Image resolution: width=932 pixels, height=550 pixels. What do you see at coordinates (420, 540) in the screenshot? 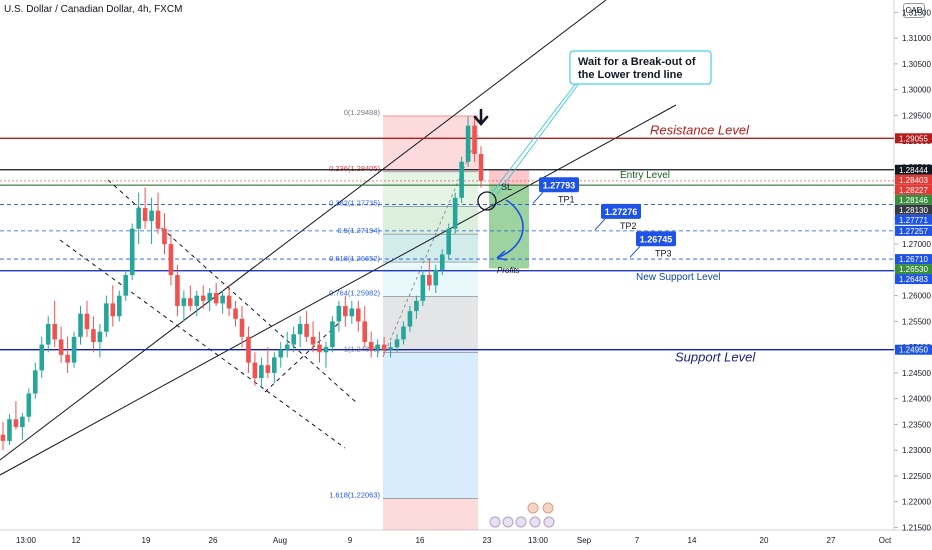
I see `time-tick-label: 16` at bounding box center [420, 540].